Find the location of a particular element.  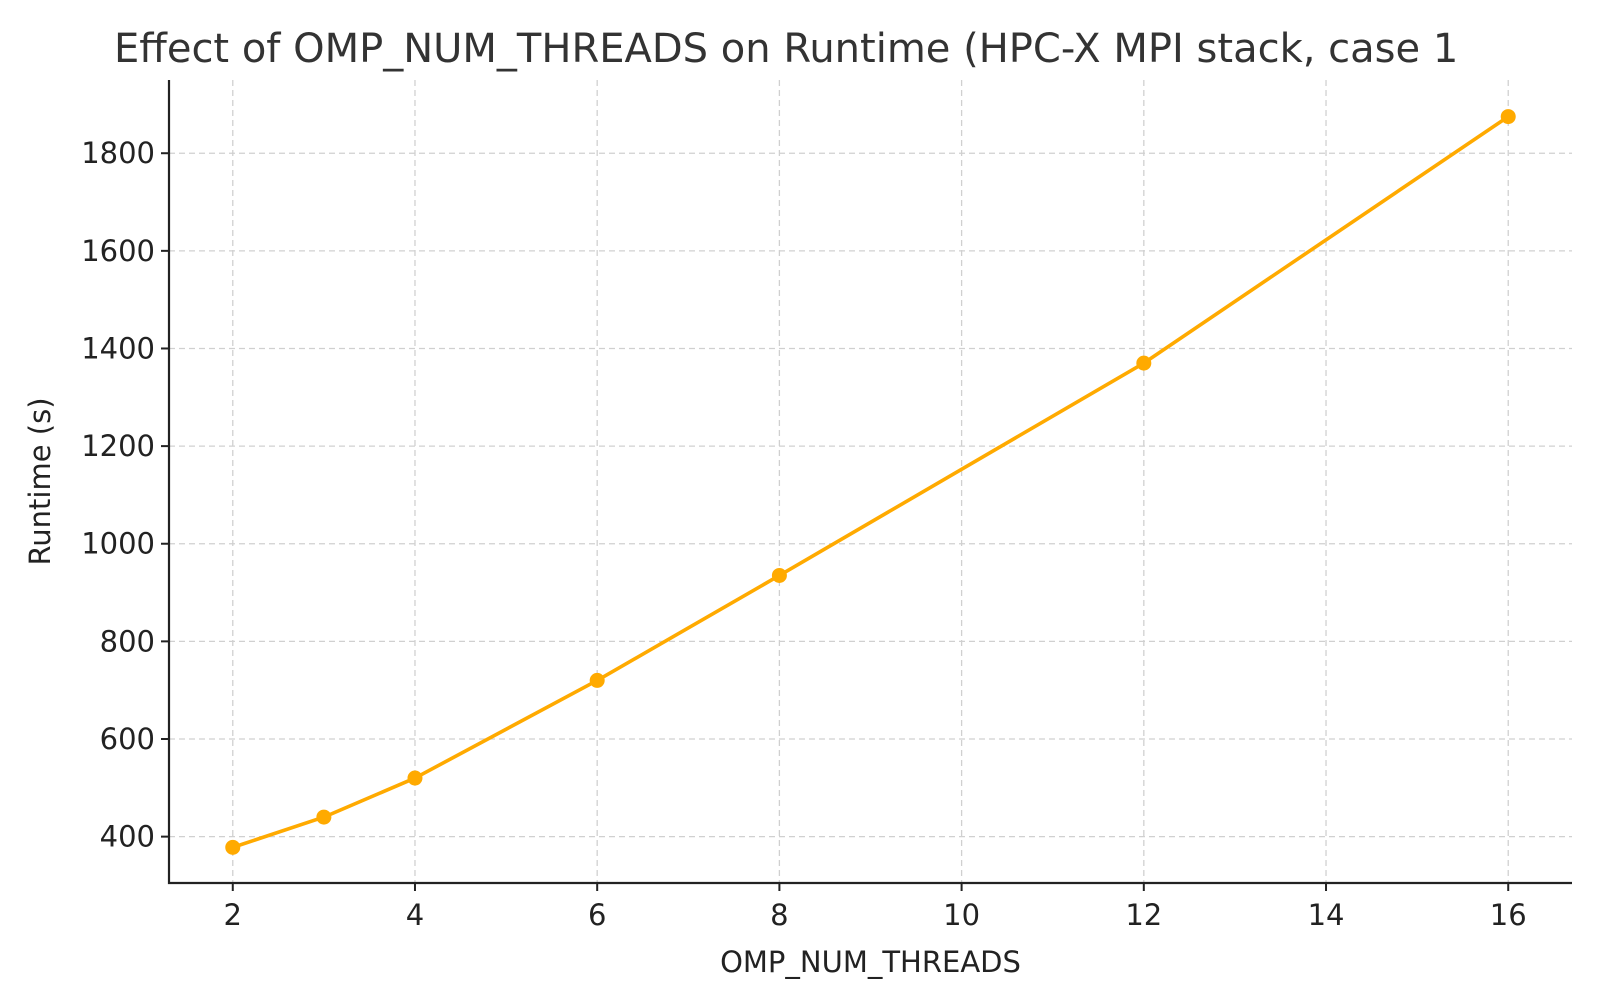

y-tick-label: 1000 is located at coordinates (118, 544).